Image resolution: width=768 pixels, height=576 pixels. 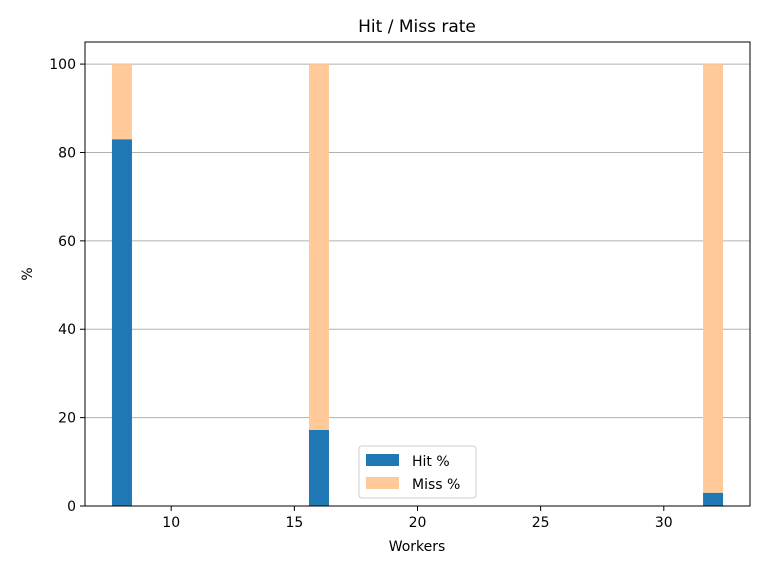 I want to click on x-tick-label: 15, so click(x=294, y=523).